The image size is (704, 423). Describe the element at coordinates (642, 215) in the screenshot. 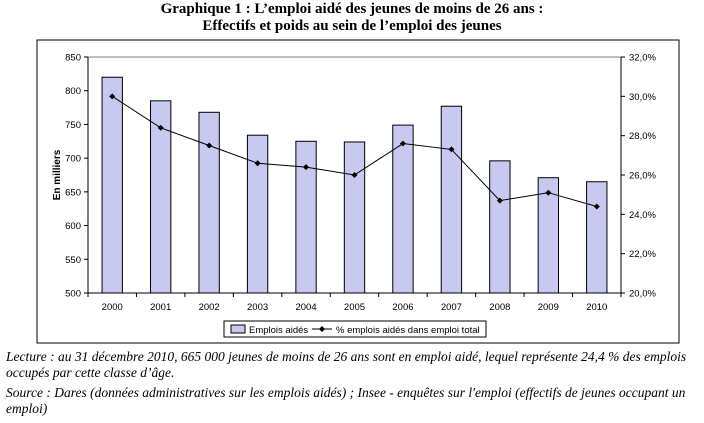

I see `right-tick-label: 24,0%` at that location.